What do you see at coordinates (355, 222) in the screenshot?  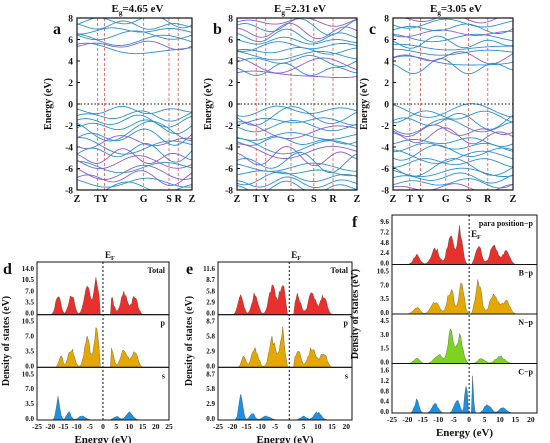 I see `panel-letter: f` at bounding box center [355, 222].